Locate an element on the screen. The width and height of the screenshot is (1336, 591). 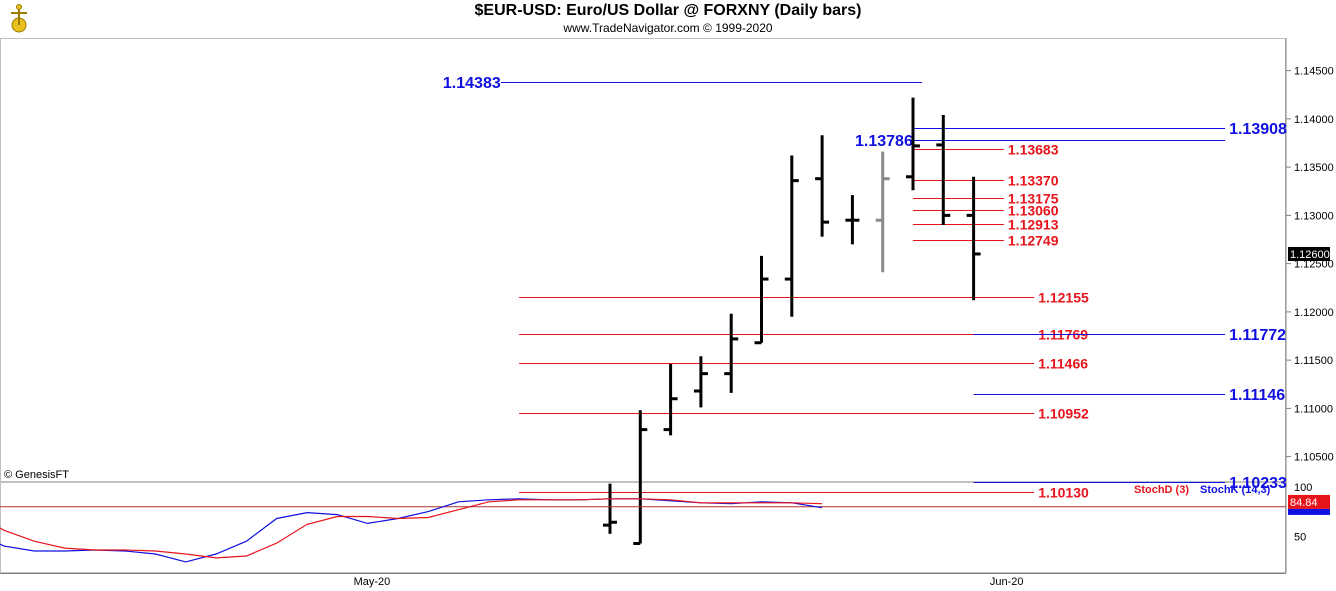
price-axis-label: 1.10500 is located at coordinates (1314, 458).